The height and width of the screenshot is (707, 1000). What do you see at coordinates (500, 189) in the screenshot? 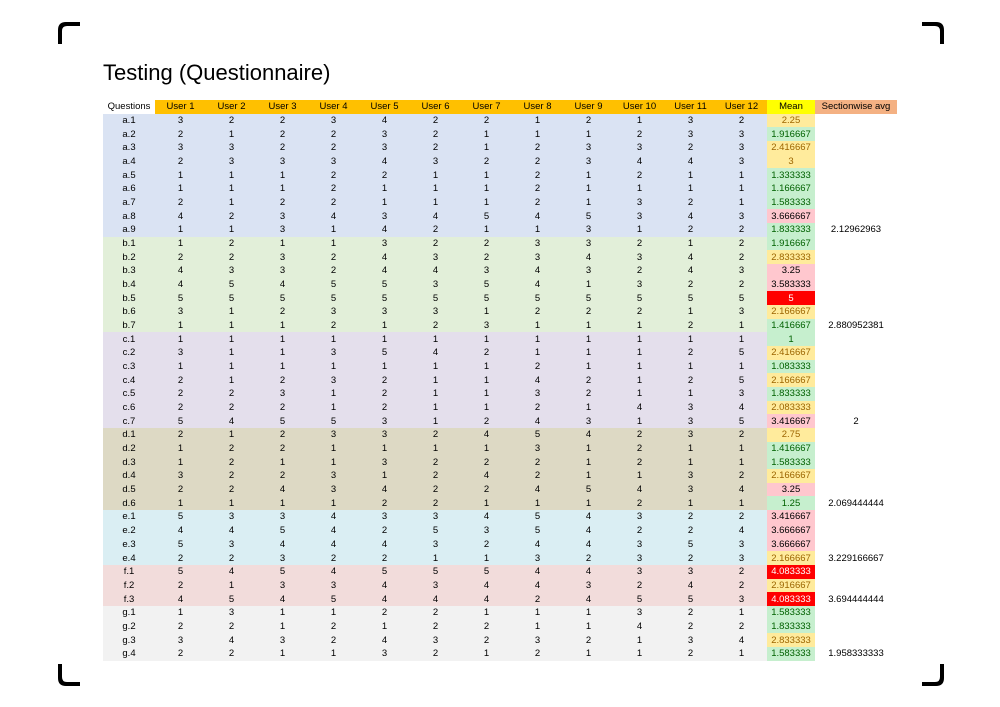
I see `table-row: a.6 1 1 1 2 1 1 1 2 1 1 1 1 1.166667` at bounding box center [500, 189].